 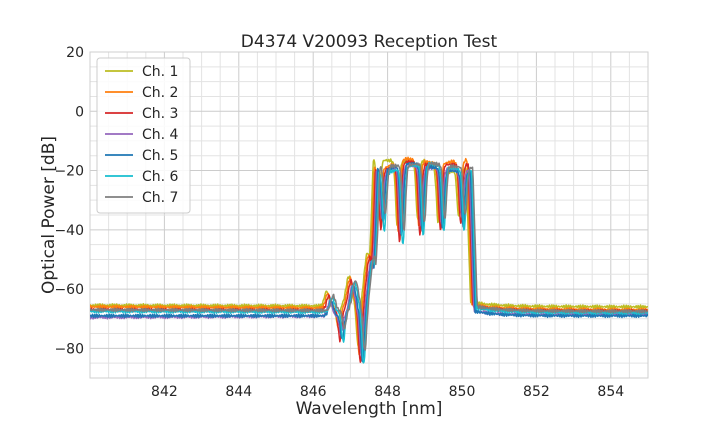 I want to click on x-tick-label: 850, so click(x=462, y=392).